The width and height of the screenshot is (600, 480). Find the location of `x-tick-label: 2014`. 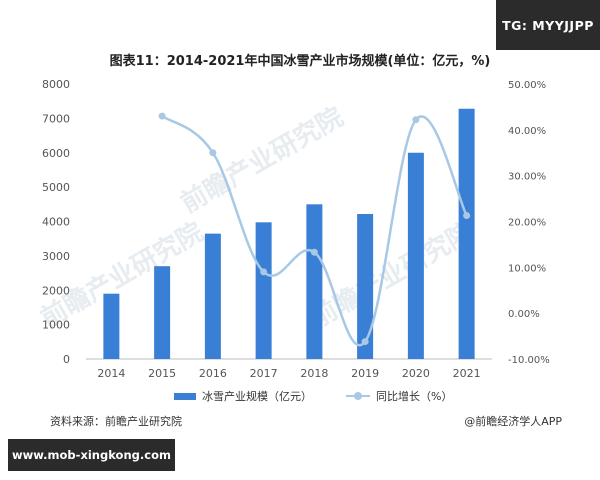

x-tick-label: 2014 is located at coordinates (111, 373).